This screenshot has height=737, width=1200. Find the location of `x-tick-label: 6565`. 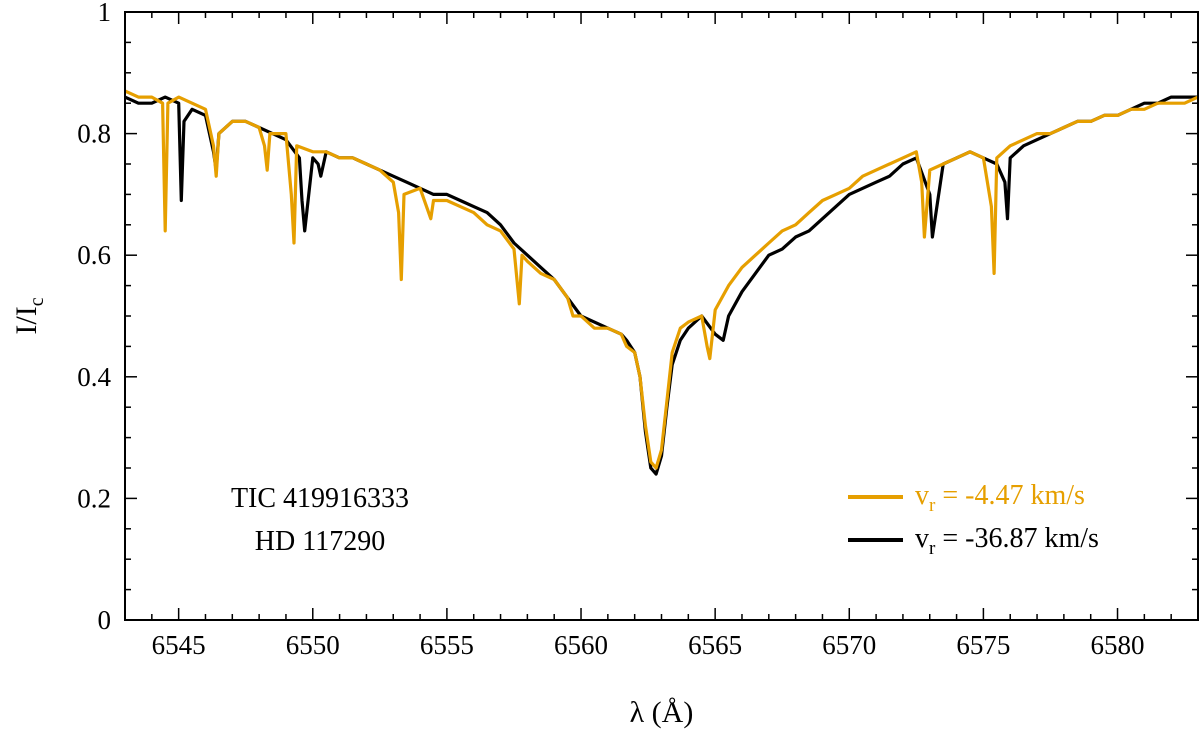

x-tick-label: 6565 is located at coordinates (715, 645).